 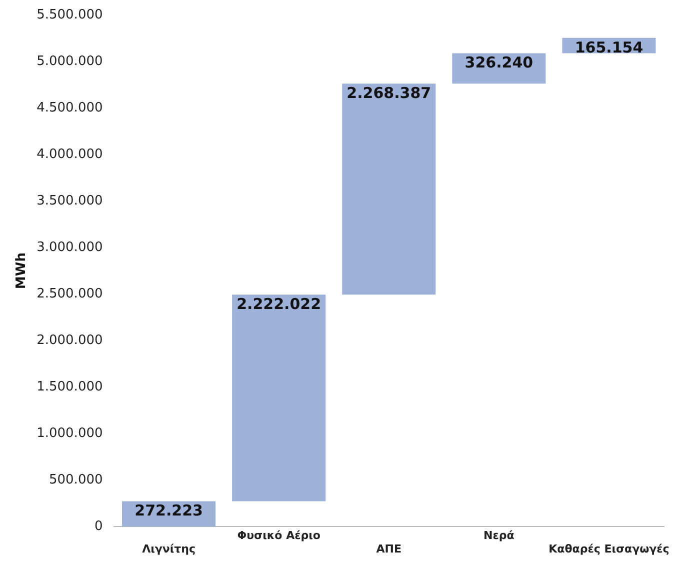 I want to click on y-tick-label: 3.000.000, so click(x=69, y=247).